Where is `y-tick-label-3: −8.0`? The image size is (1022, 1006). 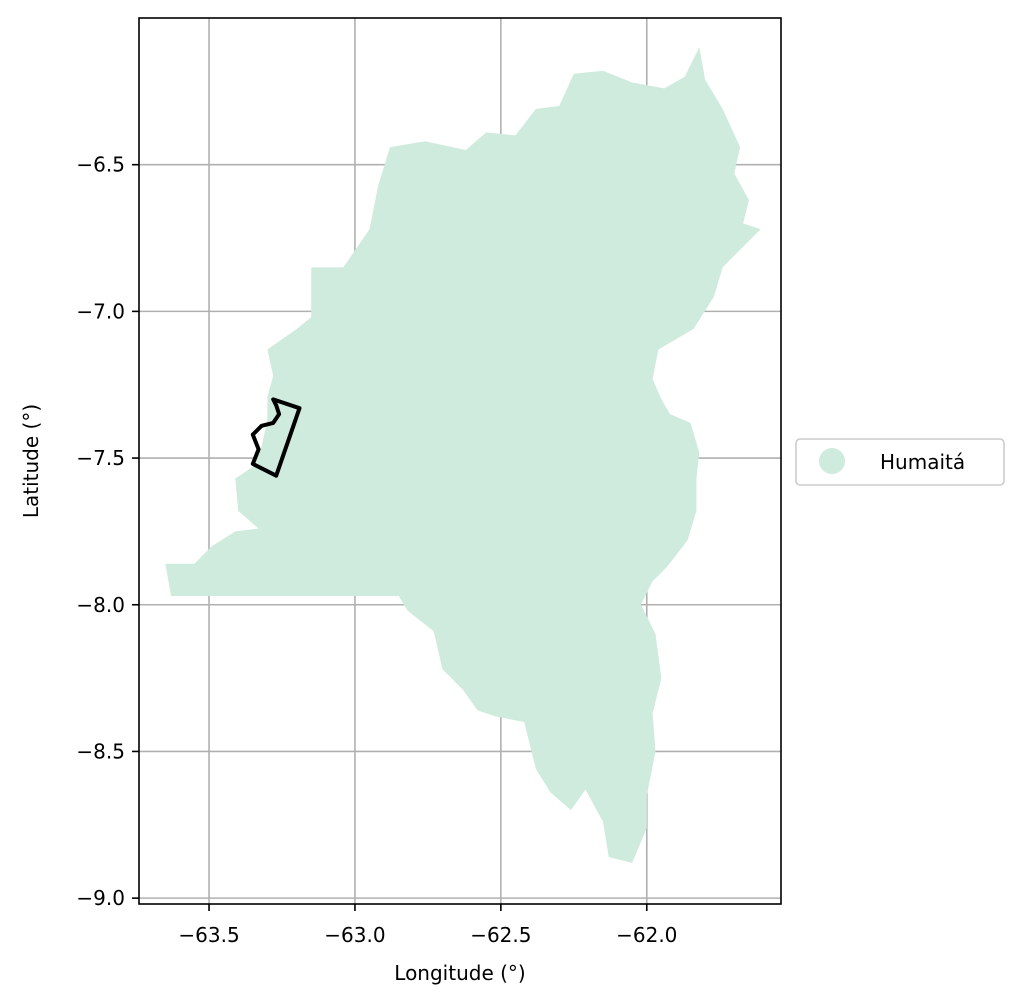 y-tick-label-3: −8.0 is located at coordinates (100, 605).